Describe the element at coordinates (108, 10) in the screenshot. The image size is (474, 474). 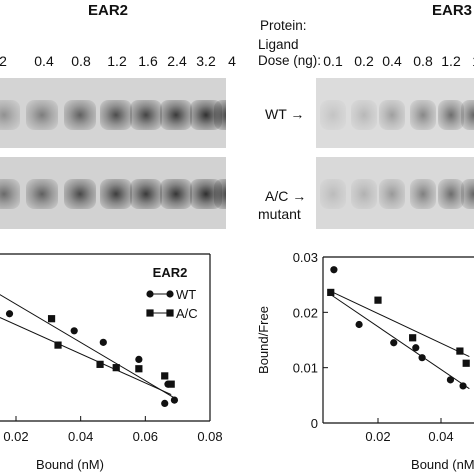
I see `ear2-panel-title: EAR2` at that location.